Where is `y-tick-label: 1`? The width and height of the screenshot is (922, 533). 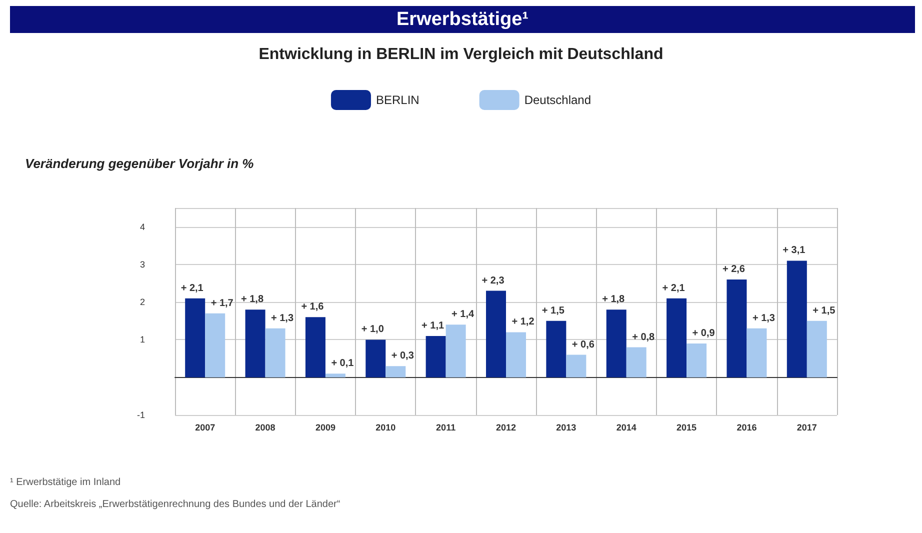
y-tick-label: 1 is located at coordinates (142, 339).